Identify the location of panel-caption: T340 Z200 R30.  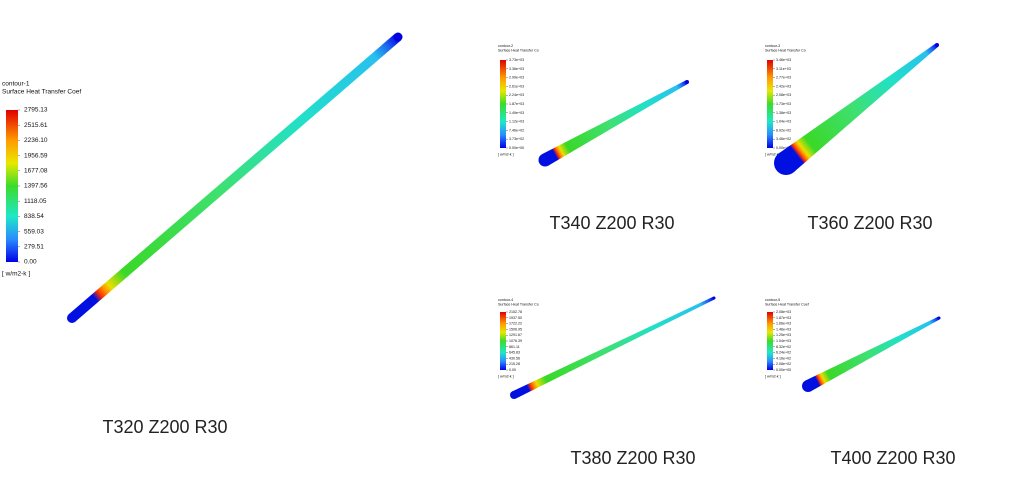
(611, 223).